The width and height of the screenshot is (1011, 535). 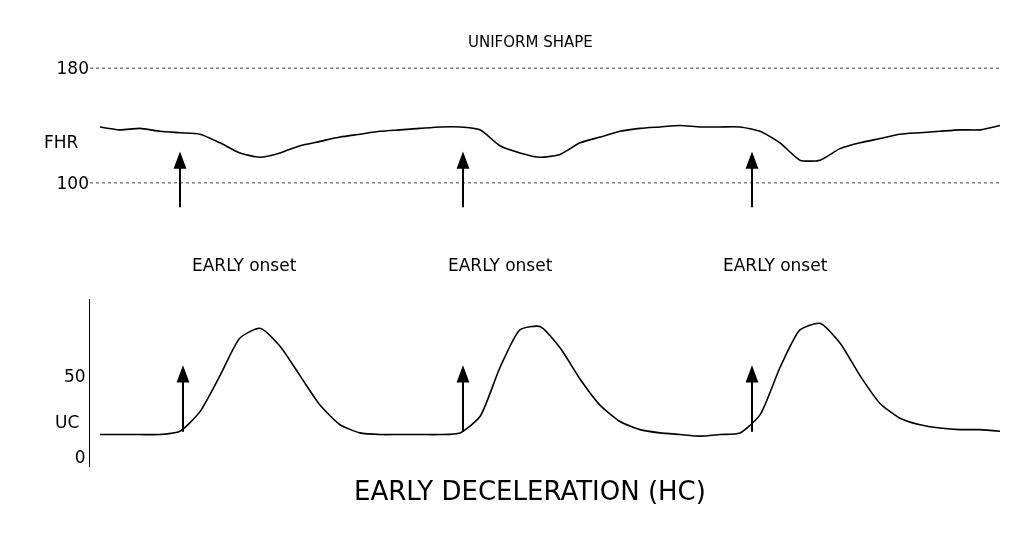 I want to click on y-axis-title: FHR, so click(x=61, y=142).